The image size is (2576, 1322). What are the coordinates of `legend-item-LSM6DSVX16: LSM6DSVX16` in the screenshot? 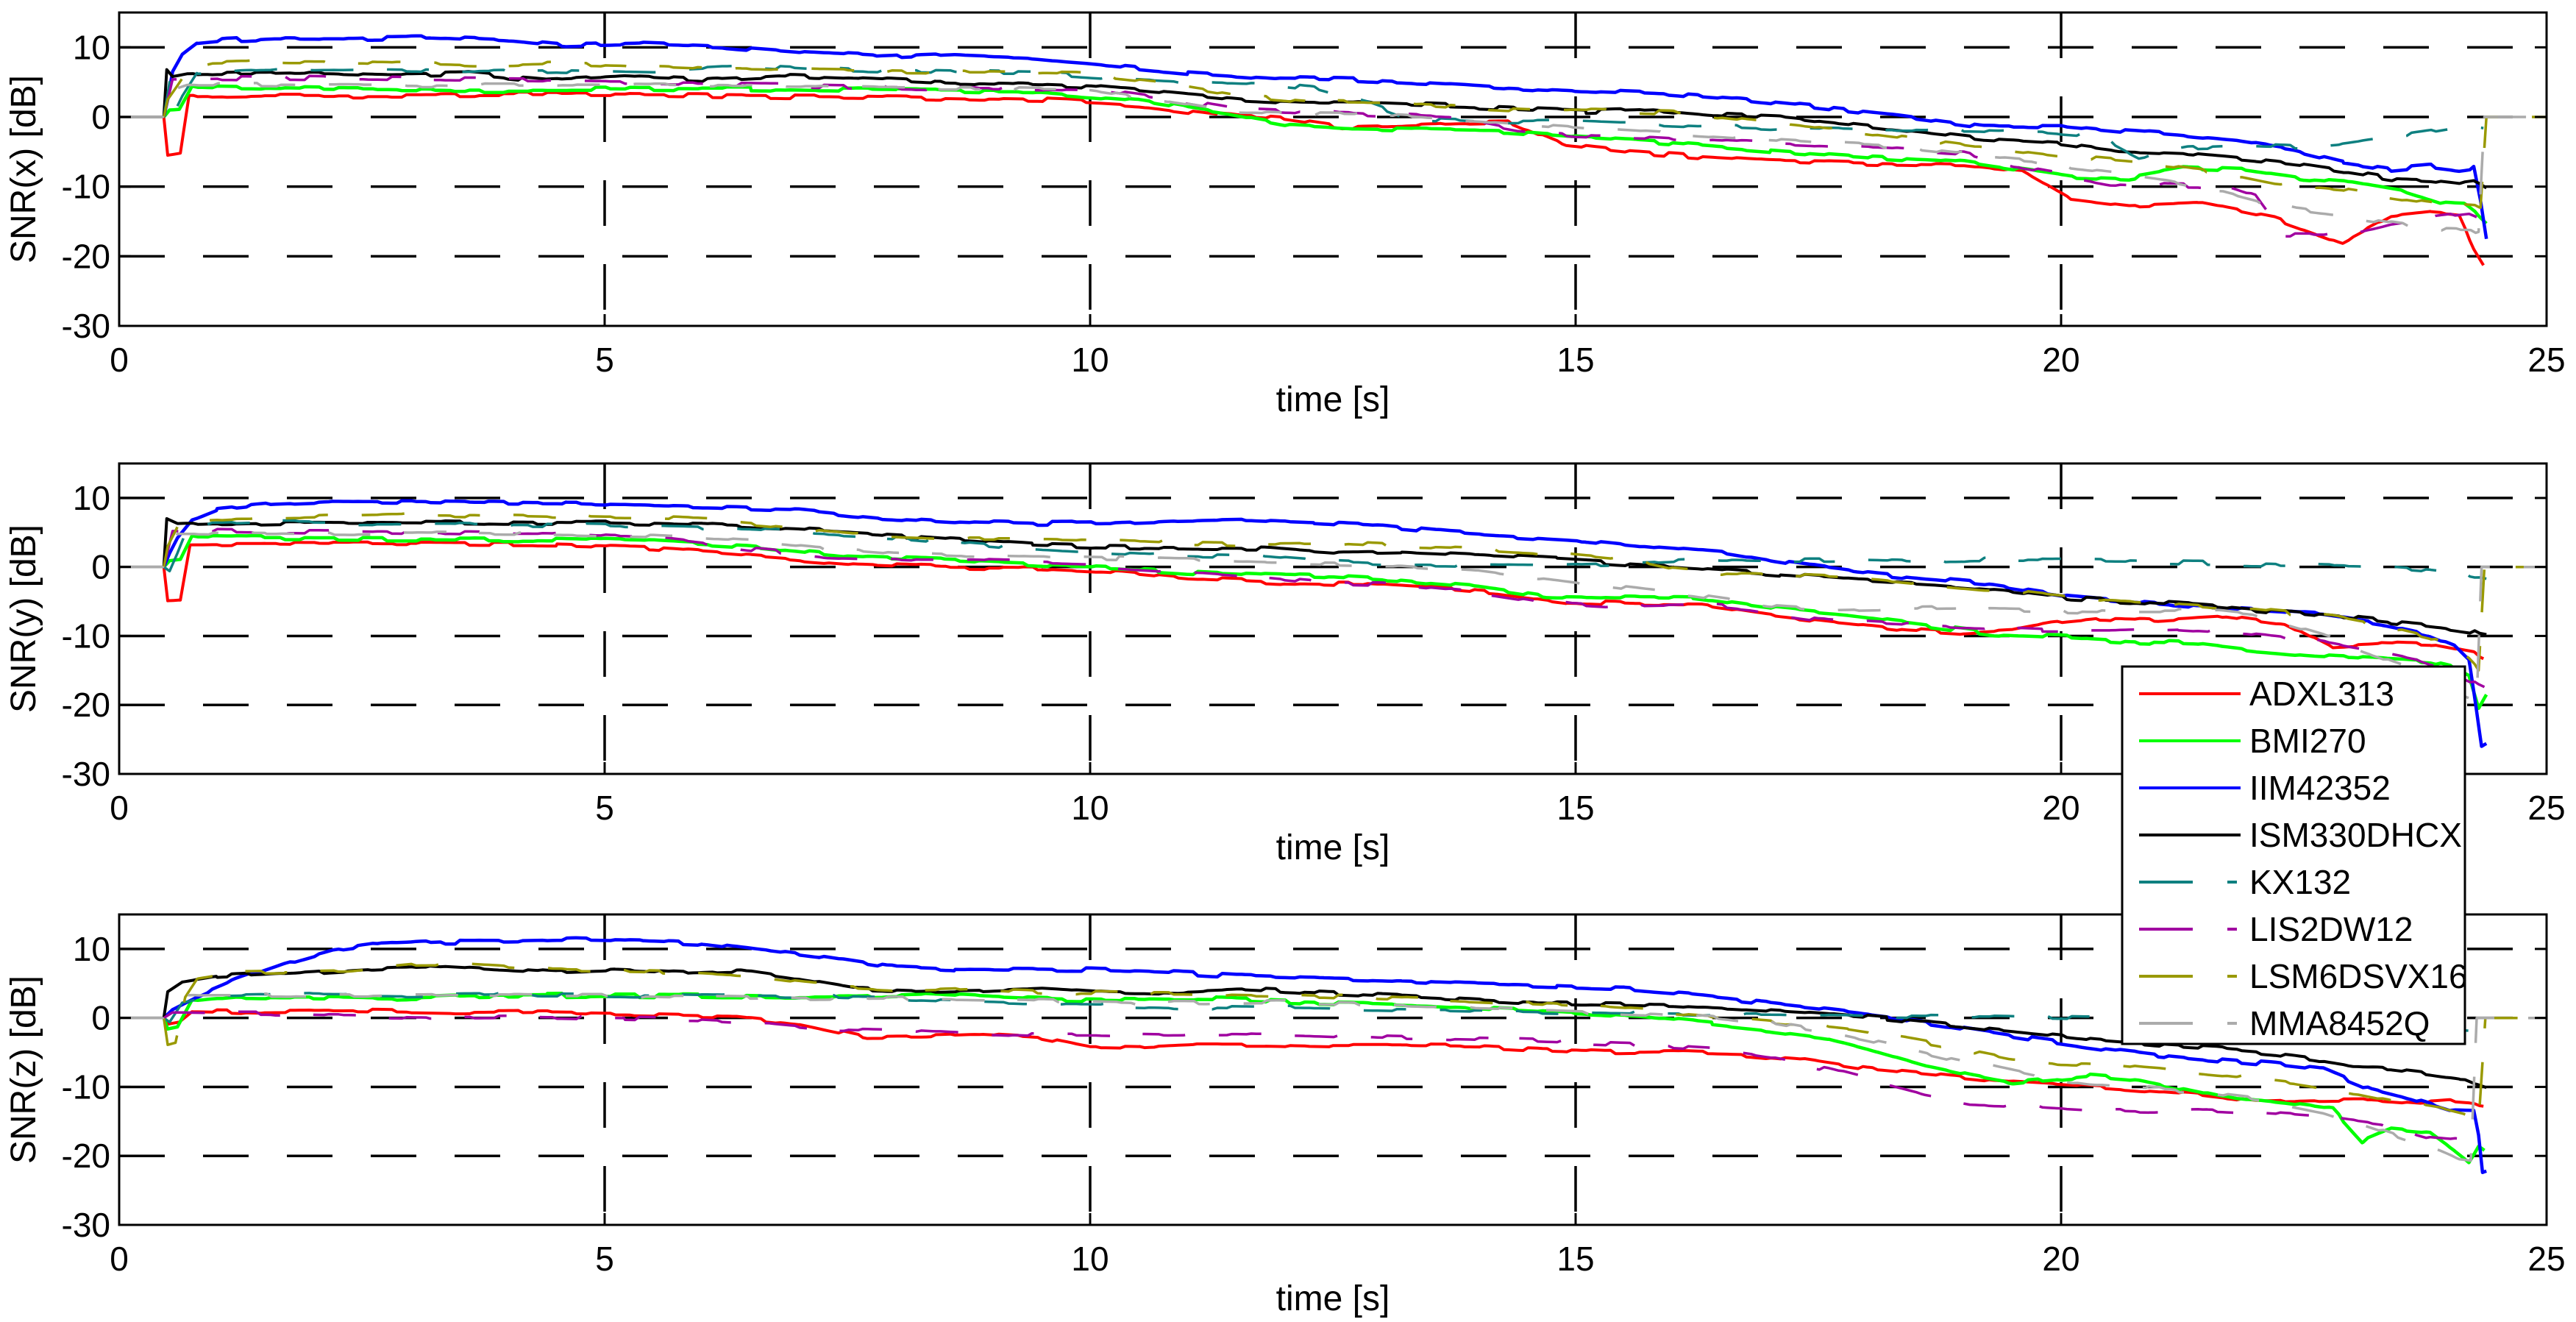 It's located at (2303, 976).